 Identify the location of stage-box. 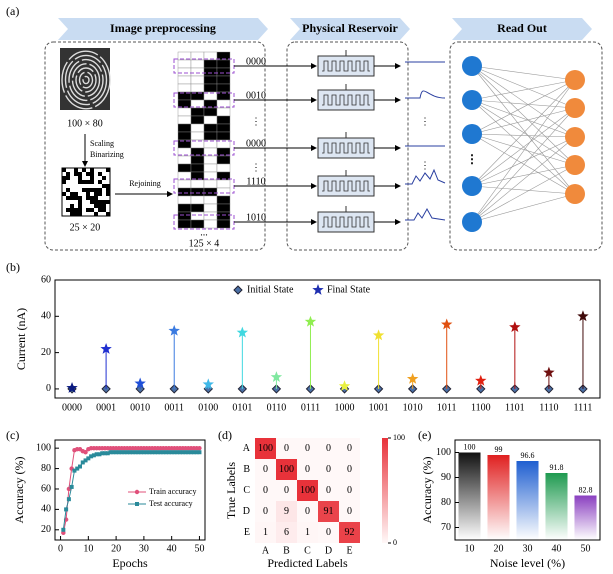
(526, 146).